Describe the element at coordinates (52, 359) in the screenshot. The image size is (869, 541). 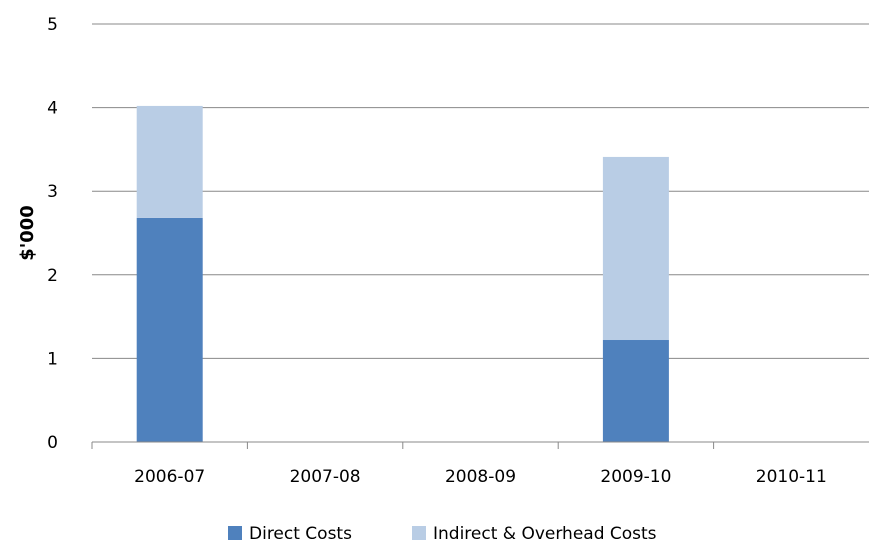
I see `y-tick-label: 1` at that location.